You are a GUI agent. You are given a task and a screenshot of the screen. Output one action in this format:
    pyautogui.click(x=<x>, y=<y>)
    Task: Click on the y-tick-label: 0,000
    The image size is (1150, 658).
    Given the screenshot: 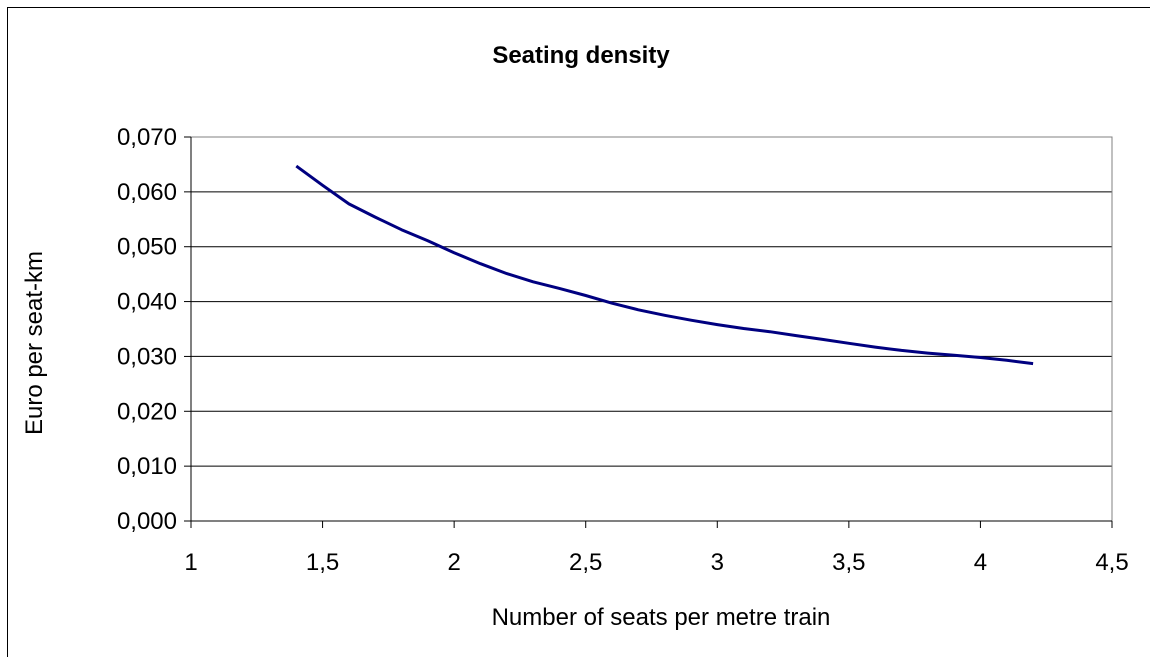 What is the action you would take?
    pyautogui.click(x=147, y=521)
    